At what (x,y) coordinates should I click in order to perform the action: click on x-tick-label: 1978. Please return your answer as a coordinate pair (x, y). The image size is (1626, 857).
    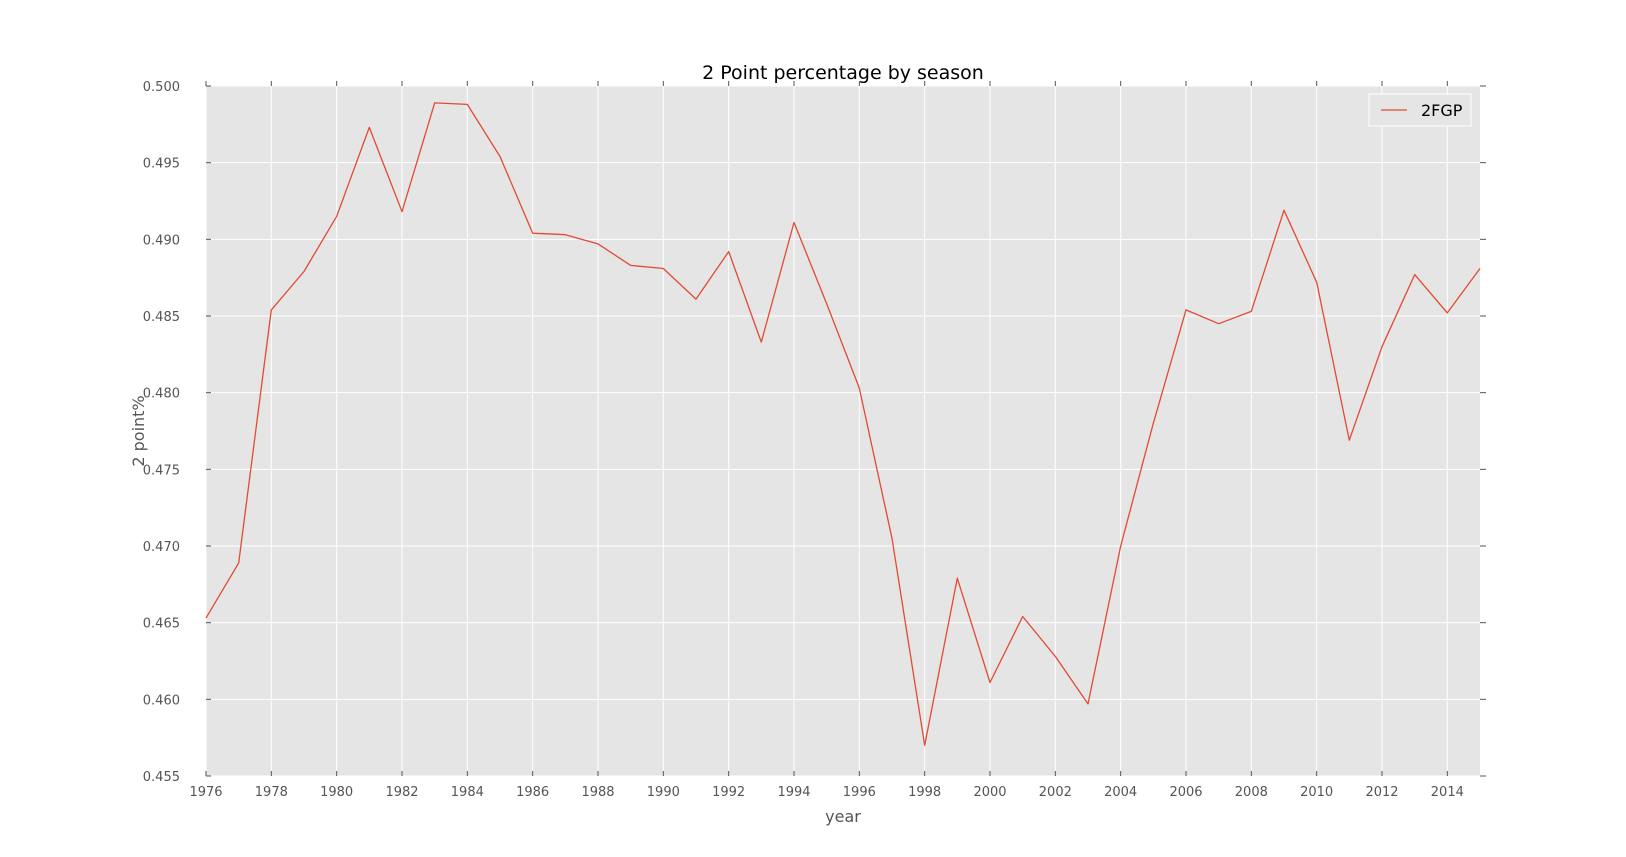
    Looking at the image, I should click on (271, 792).